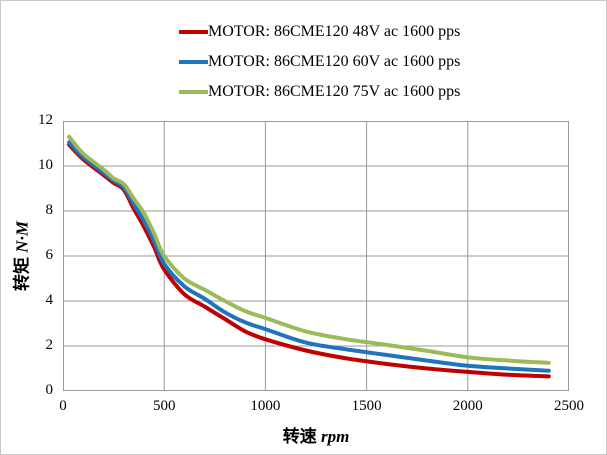 The width and height of the screenshot is (607, 455). What do you see at coordinates (334, 61) in the screenshot?
I see `legend-label-60v: MOTOR: 86CME120 60V ac 1600 pps` at bounding box center [334, 61].